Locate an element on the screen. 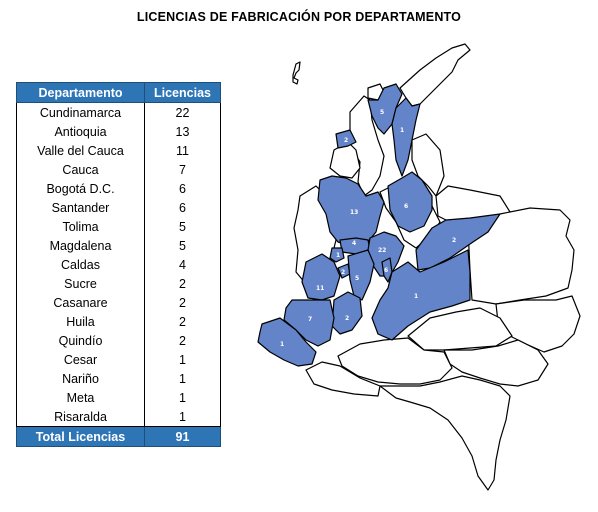 This screenshot has height=512, width=598. dept-la-guajira is located at coordinates (435, 75).